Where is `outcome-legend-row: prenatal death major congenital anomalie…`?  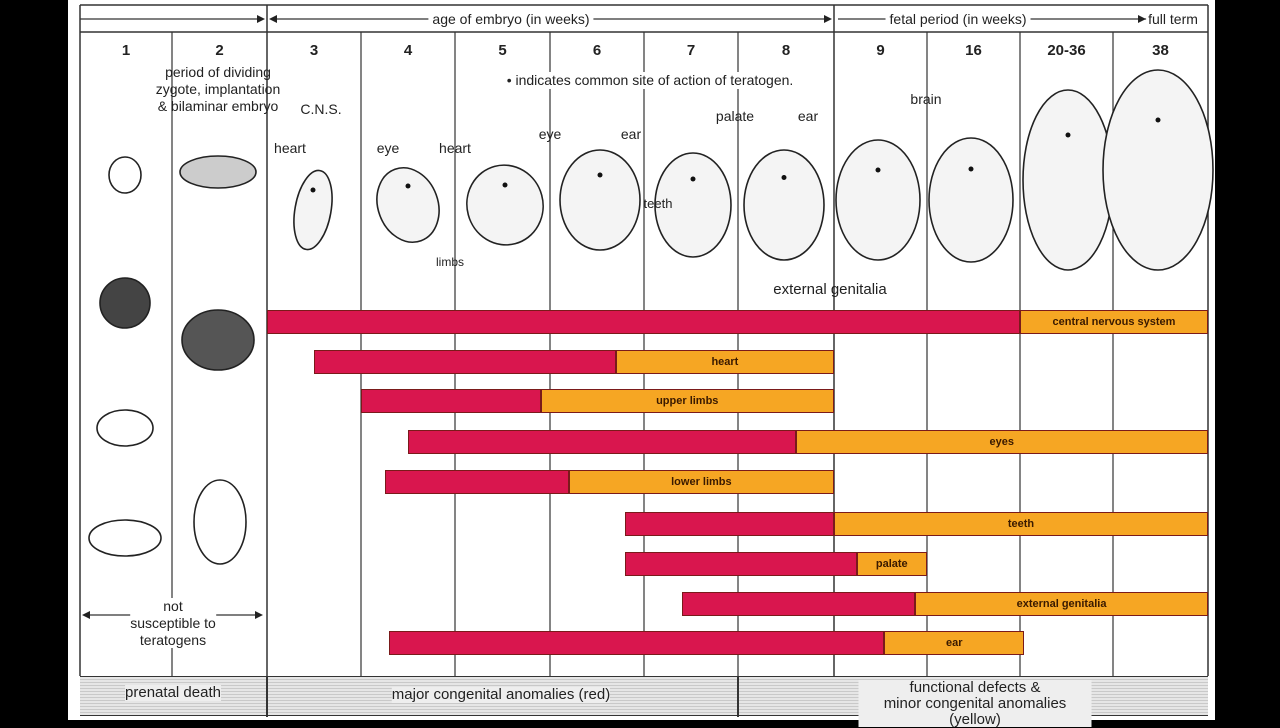
outcome-legend-row: prenatal death major congenital anomalie… is located at coordinates (644, 702).